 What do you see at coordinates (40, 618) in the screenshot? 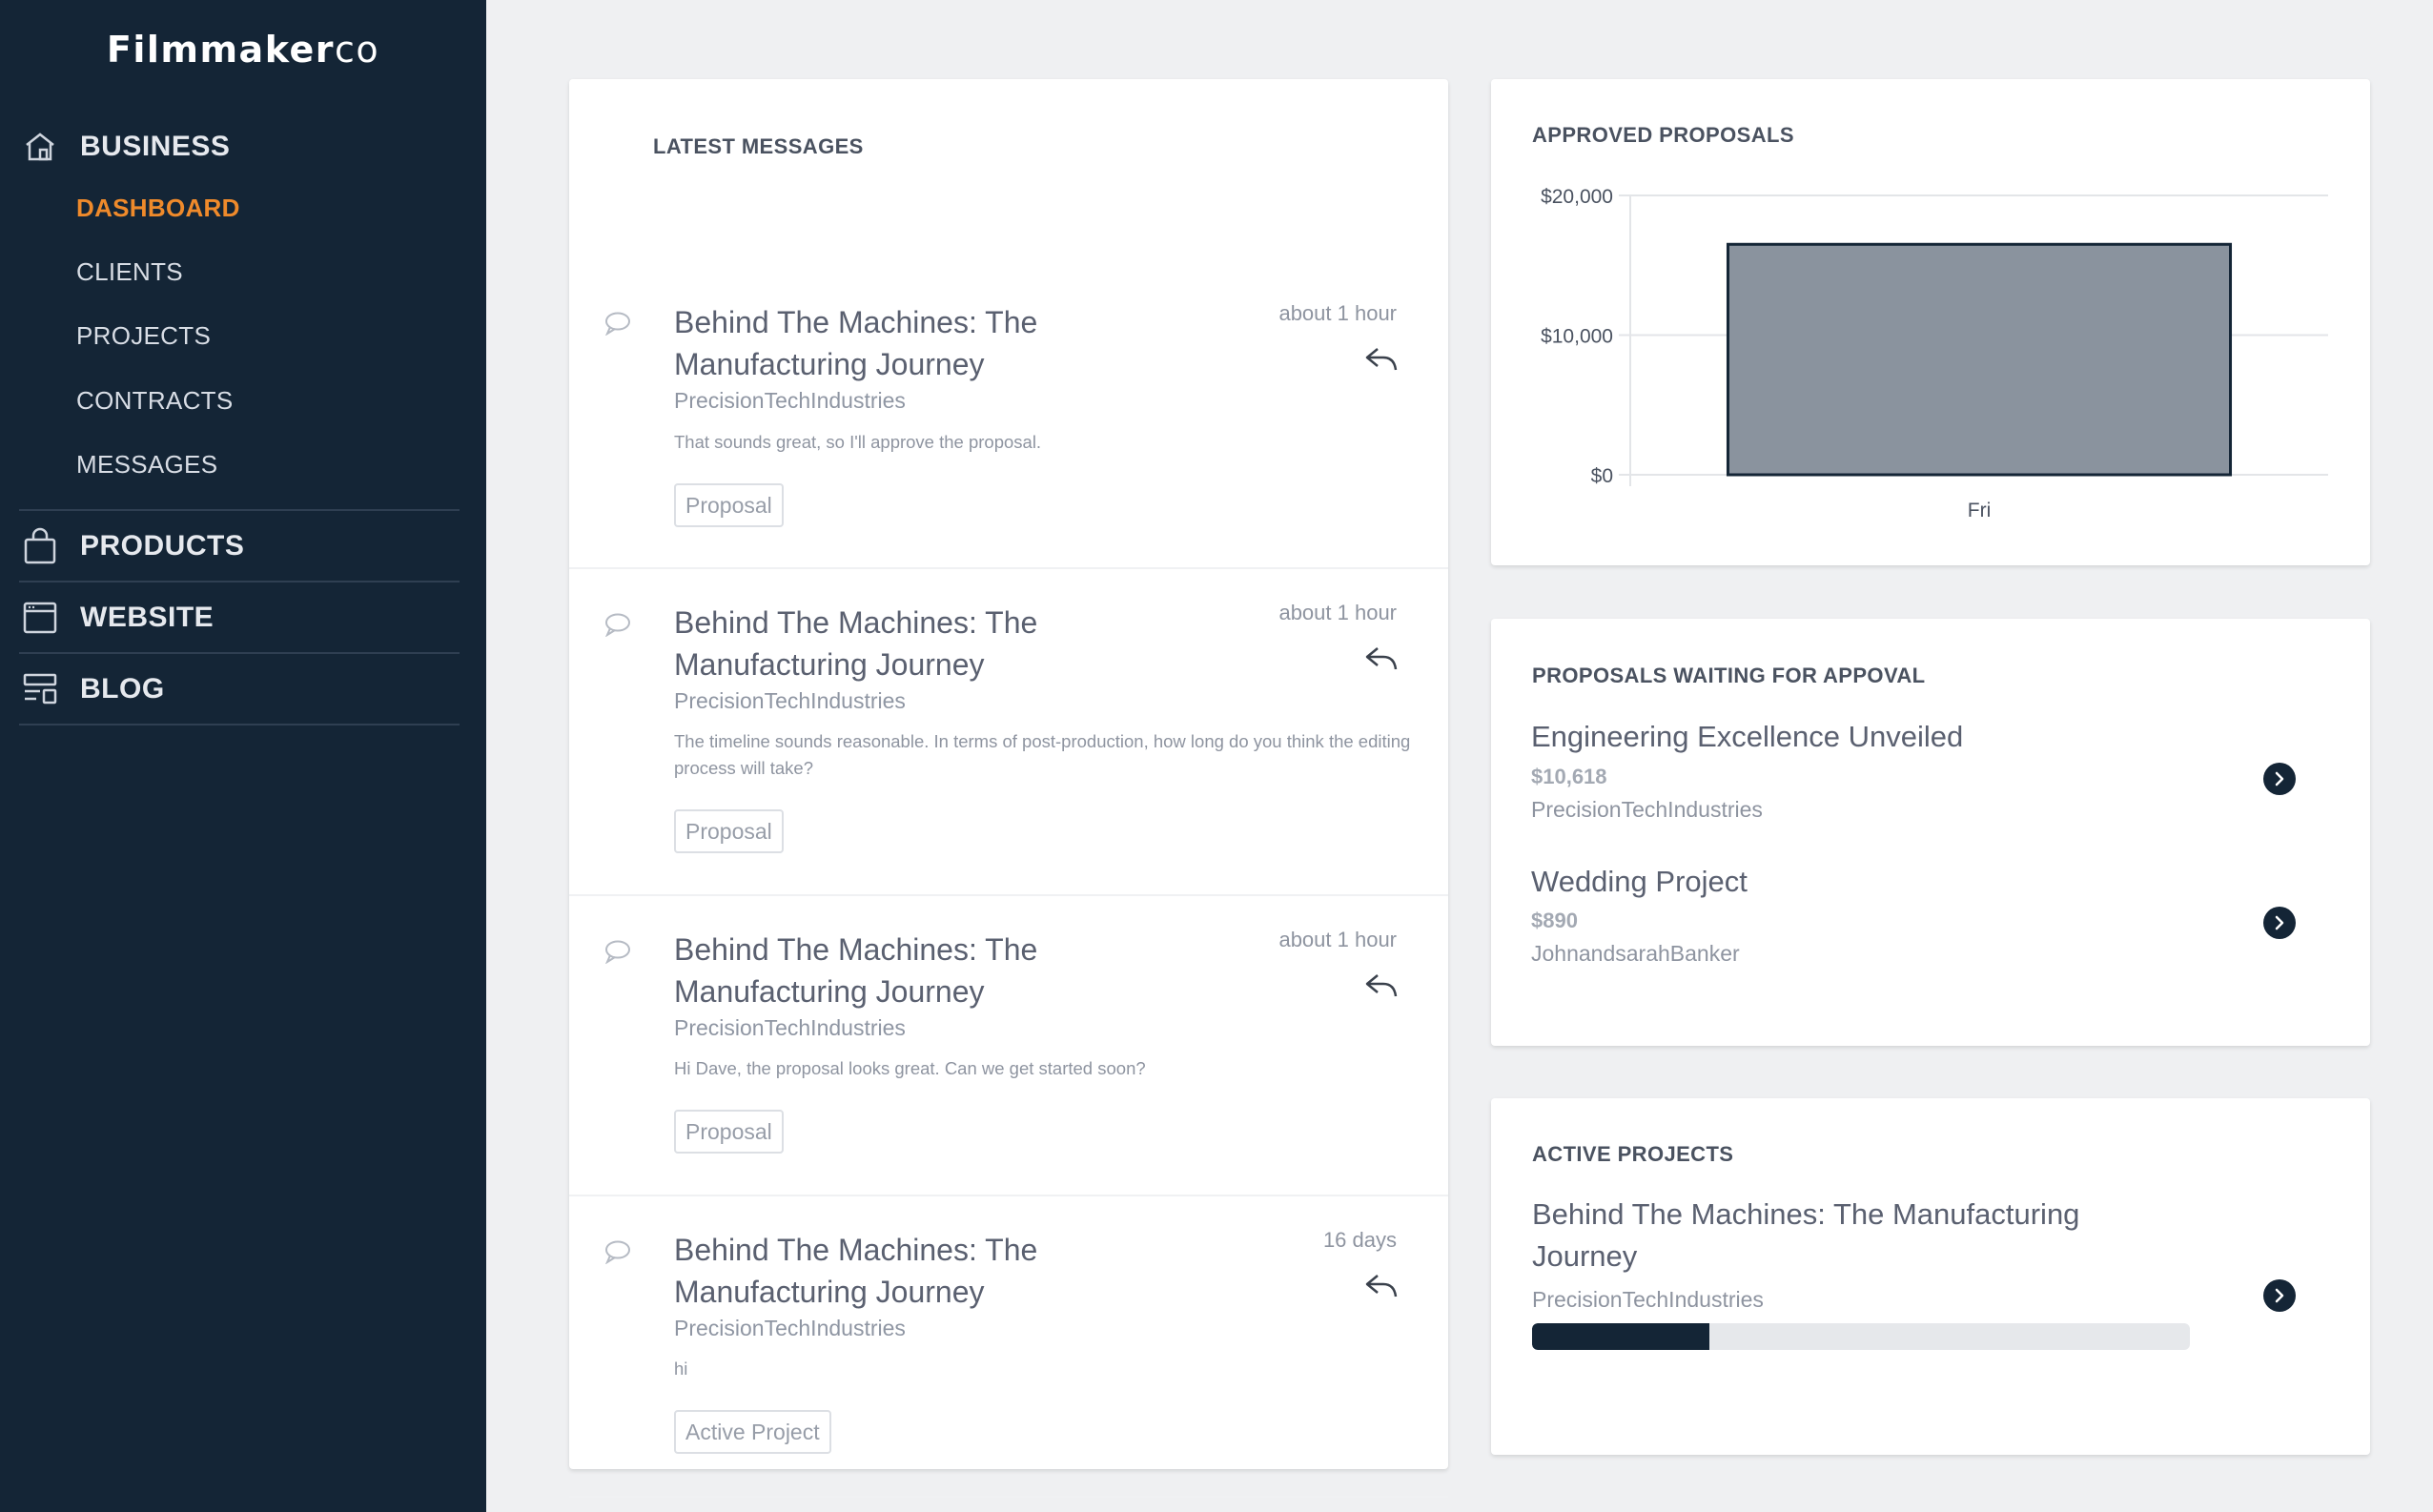
I see `browser-window-icon` at bounding box center [40, 618].